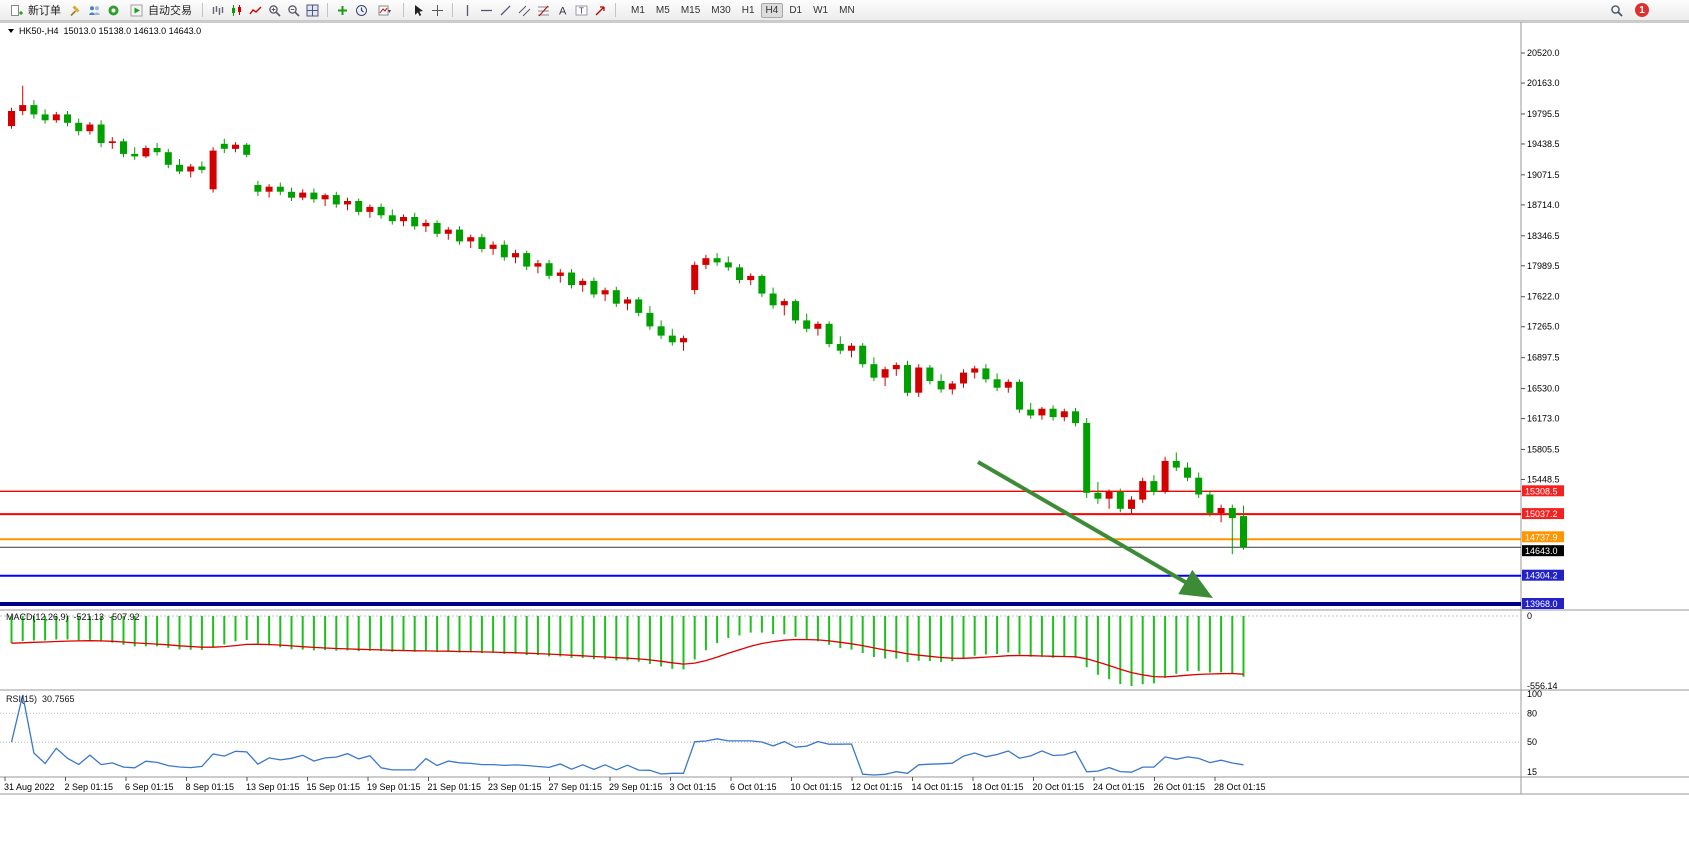  What do you see at coordinates (217, 10) in the screenshot?
I see `bar-chart-icon` at bounding box center [217, 10].